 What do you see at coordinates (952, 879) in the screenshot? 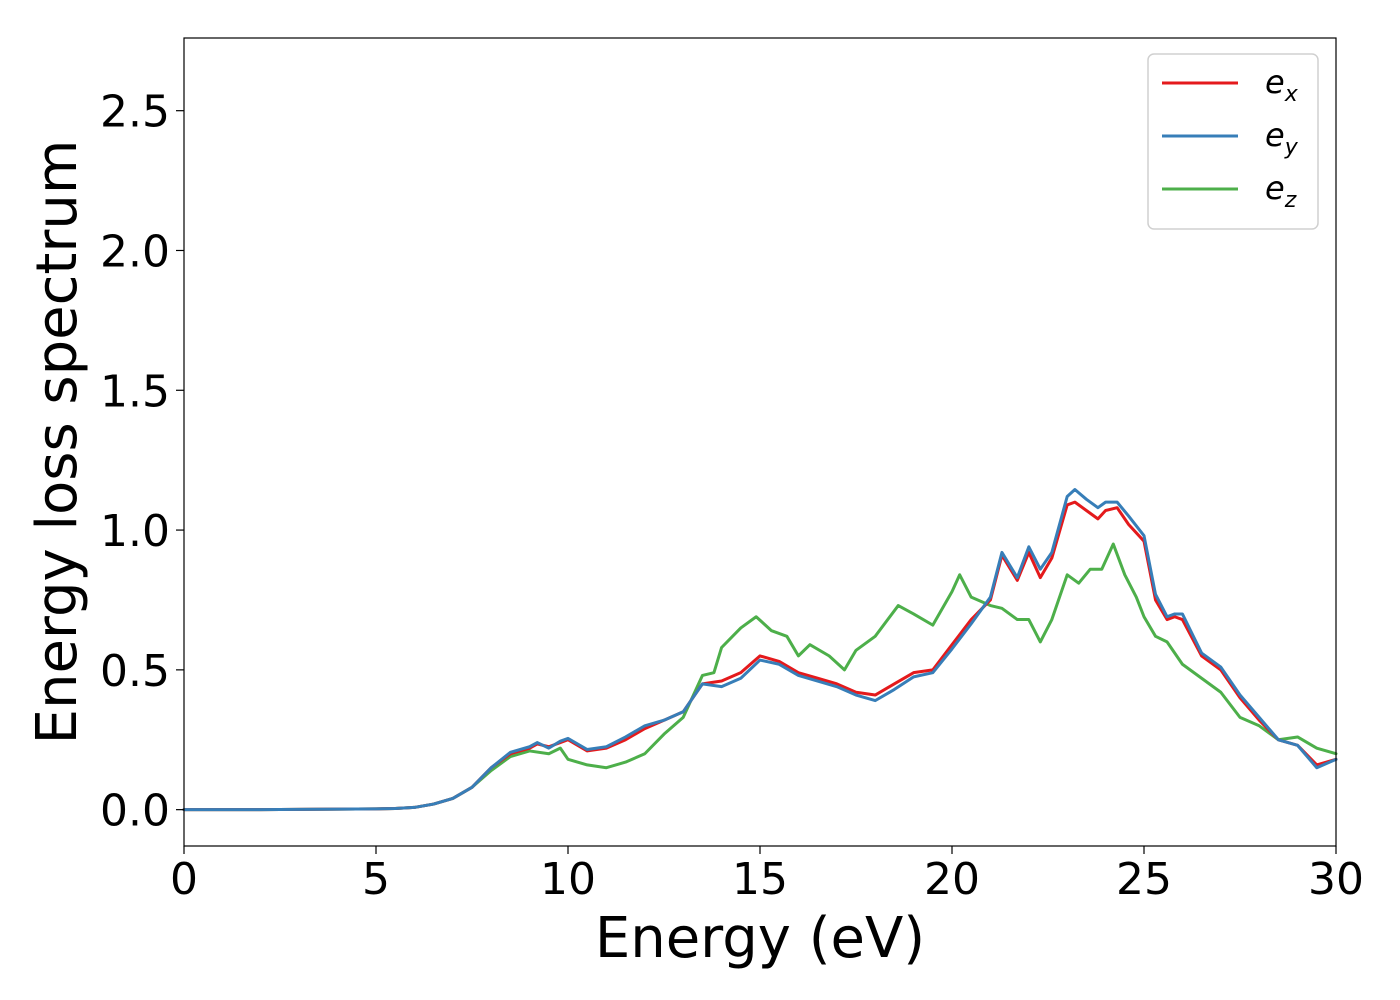
I see `x-tick-label: 20` at bounding box center [952, 879].